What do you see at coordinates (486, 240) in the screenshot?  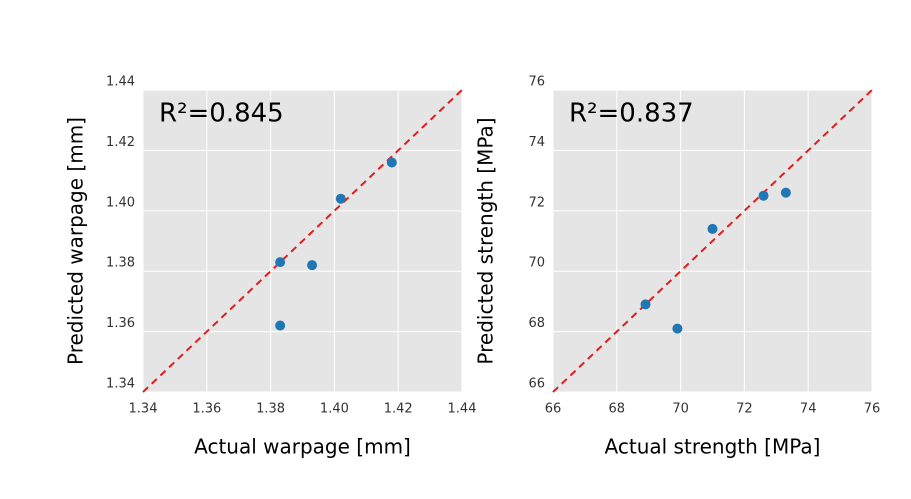 I see `y-axis-label: Predicted strength [MPa]` at bounding box center [486, 240].